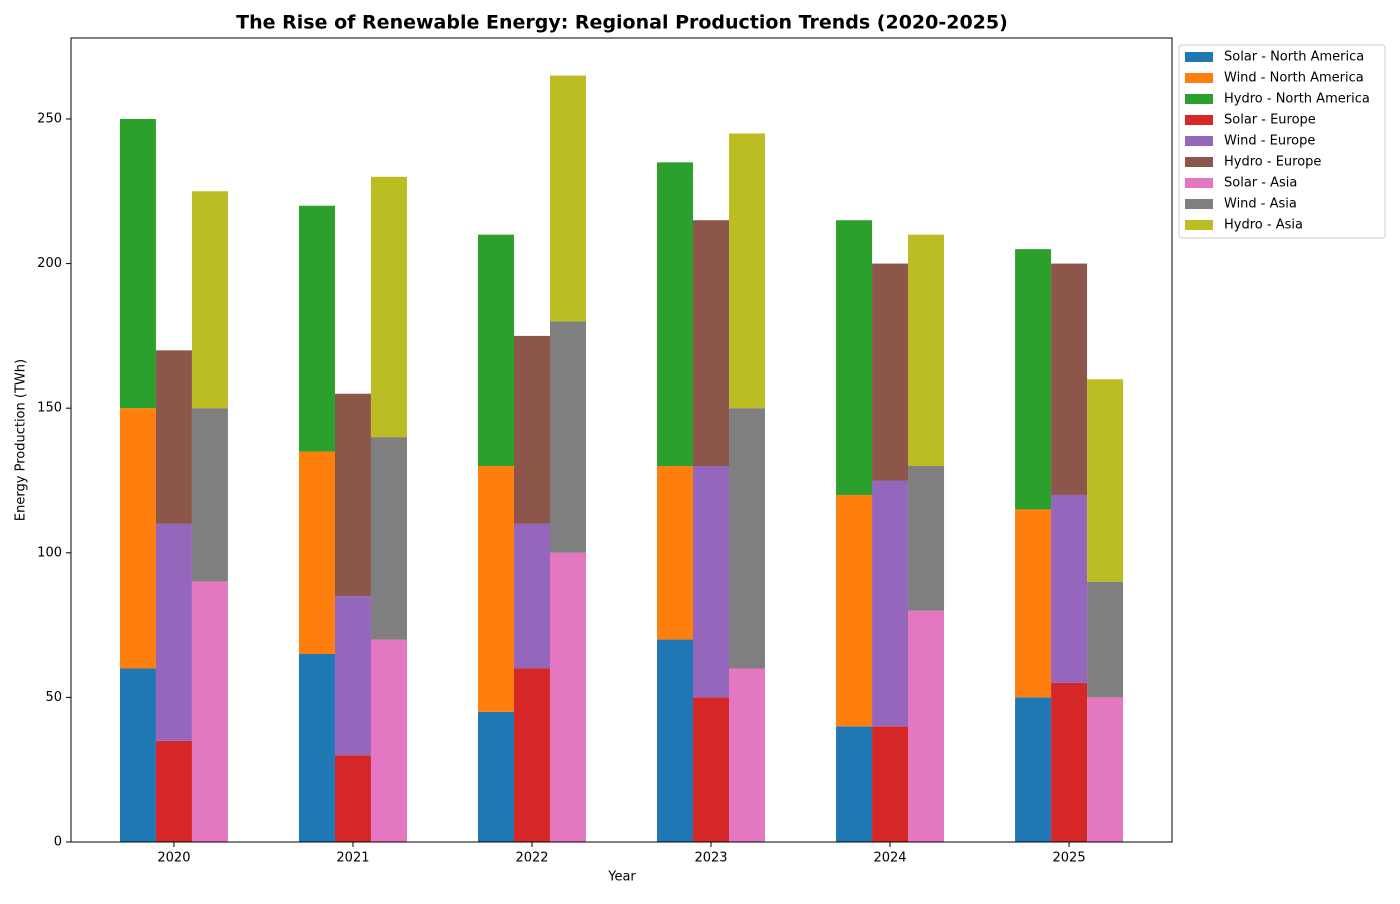  Describe the element at coordinates (49, 118) in the screenshot. I see `y-tick-label: 250` at that location.